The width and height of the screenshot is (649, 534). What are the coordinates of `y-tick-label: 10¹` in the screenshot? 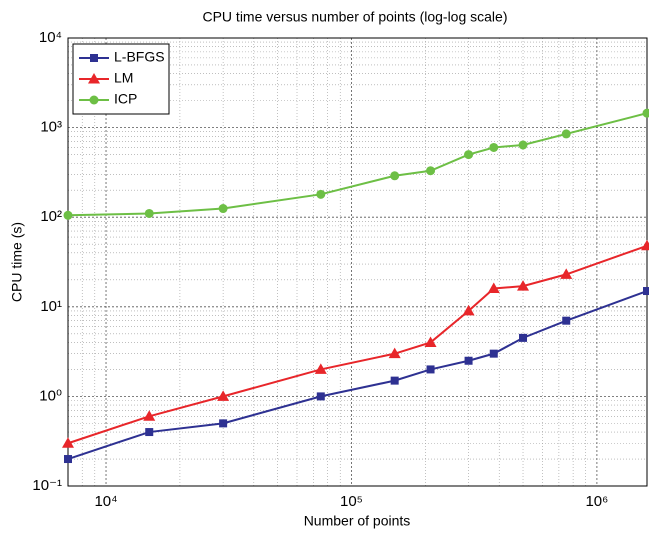 It's located at (51, 306).